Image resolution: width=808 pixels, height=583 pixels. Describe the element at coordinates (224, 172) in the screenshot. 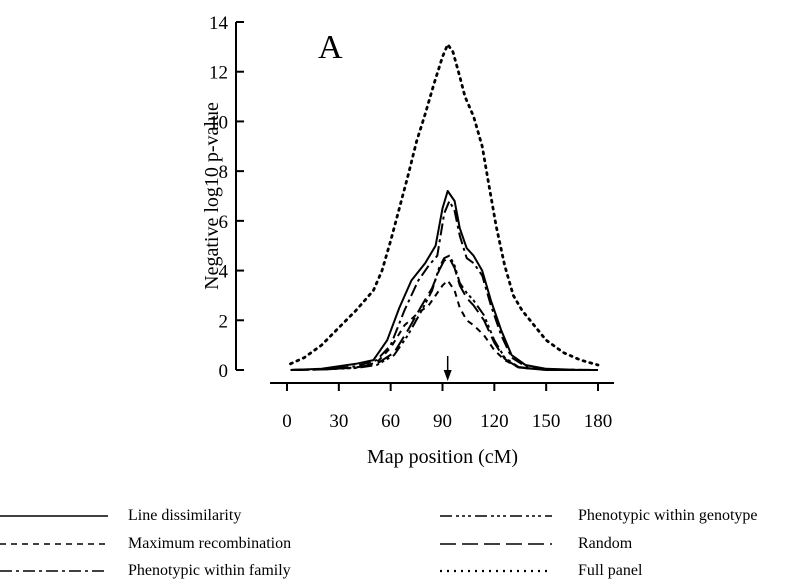

I see `y-tick-label: 8` at that location.